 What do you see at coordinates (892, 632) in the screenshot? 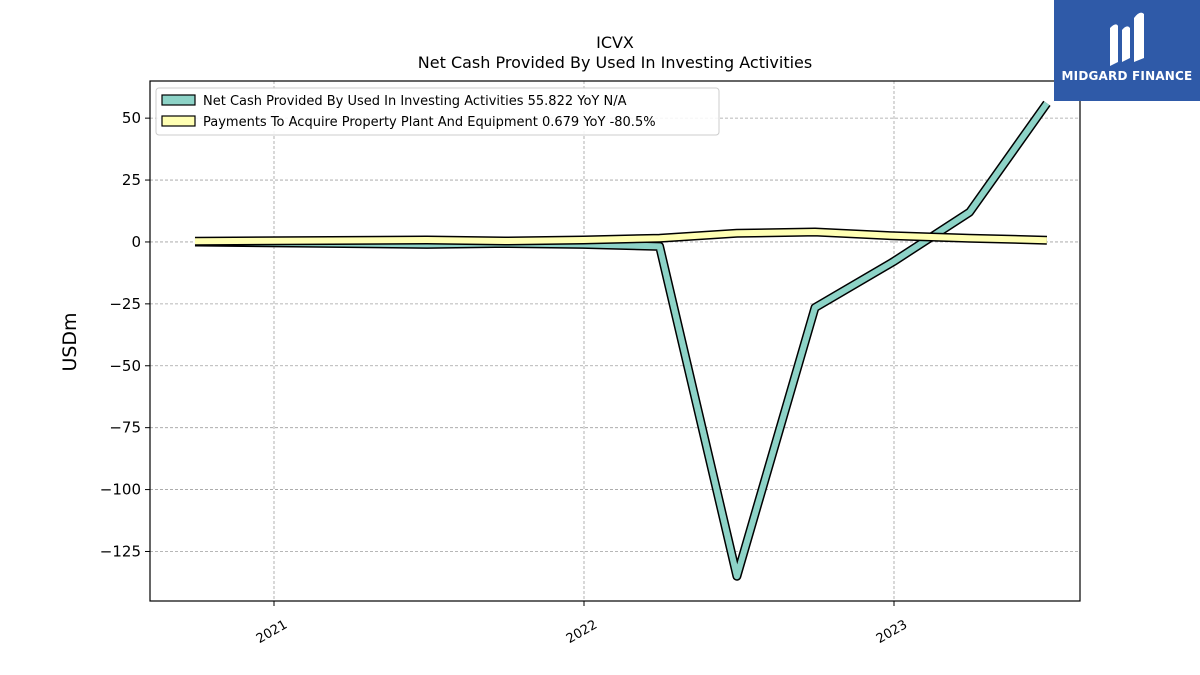
I see `x-tick-label: 2023` at bounding box center [892, 632].